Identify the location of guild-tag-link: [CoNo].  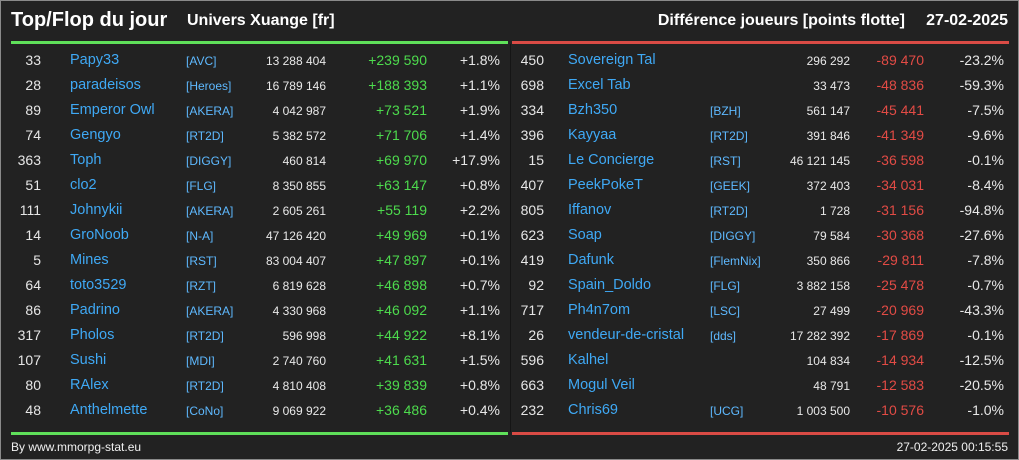
(205, 411).